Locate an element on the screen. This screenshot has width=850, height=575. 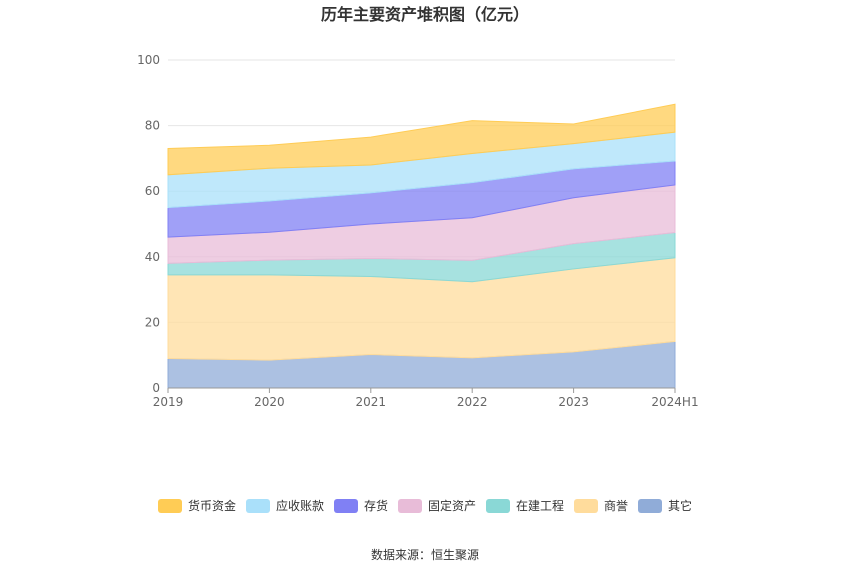
legend-item-在建工程: 在建工程 is located at coordinates (525, 505).